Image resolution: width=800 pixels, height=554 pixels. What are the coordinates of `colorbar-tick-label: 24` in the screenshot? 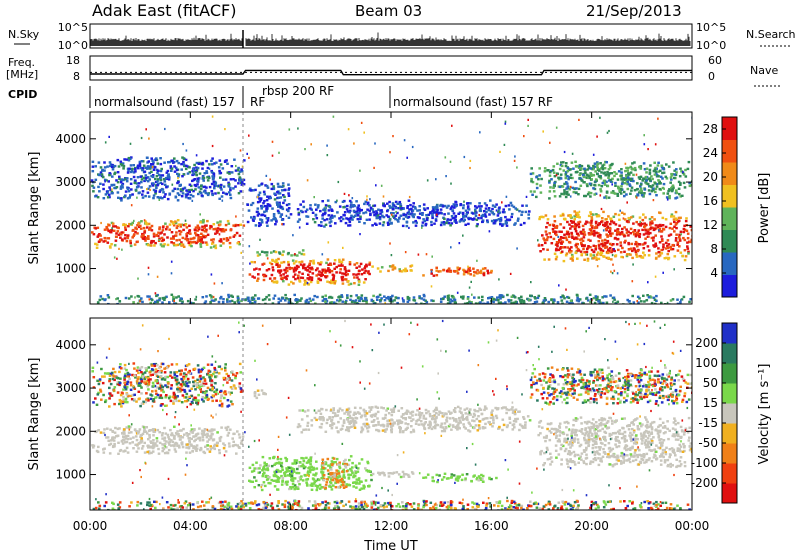 It's located at (710, 153).